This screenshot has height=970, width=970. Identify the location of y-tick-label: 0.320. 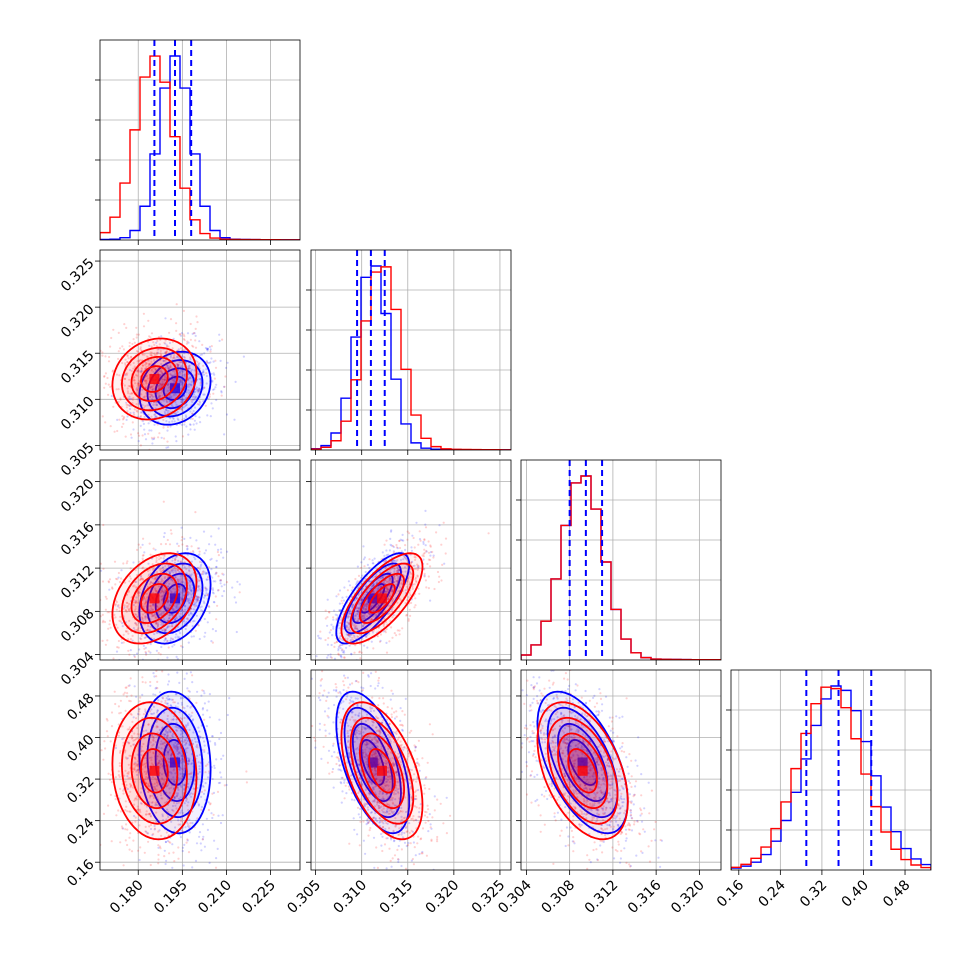
(78, 321).